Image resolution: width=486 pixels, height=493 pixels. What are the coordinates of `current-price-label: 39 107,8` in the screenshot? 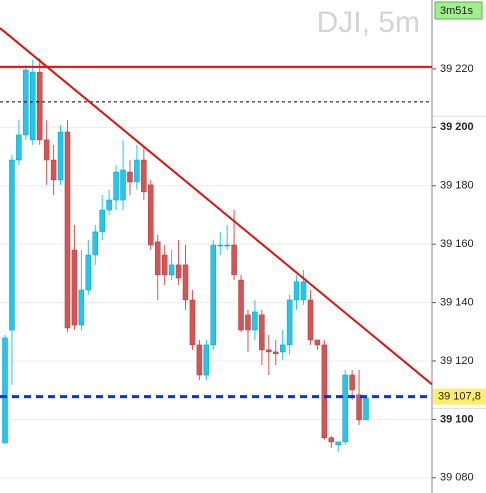 It's located at (459, 397).